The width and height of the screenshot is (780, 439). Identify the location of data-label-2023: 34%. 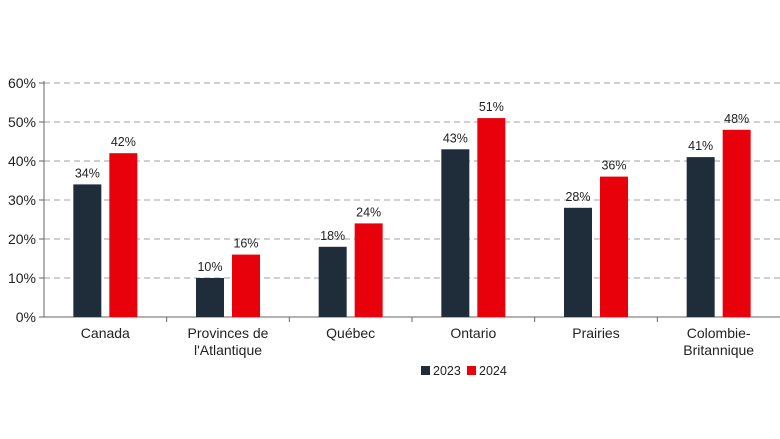
(87, 173).